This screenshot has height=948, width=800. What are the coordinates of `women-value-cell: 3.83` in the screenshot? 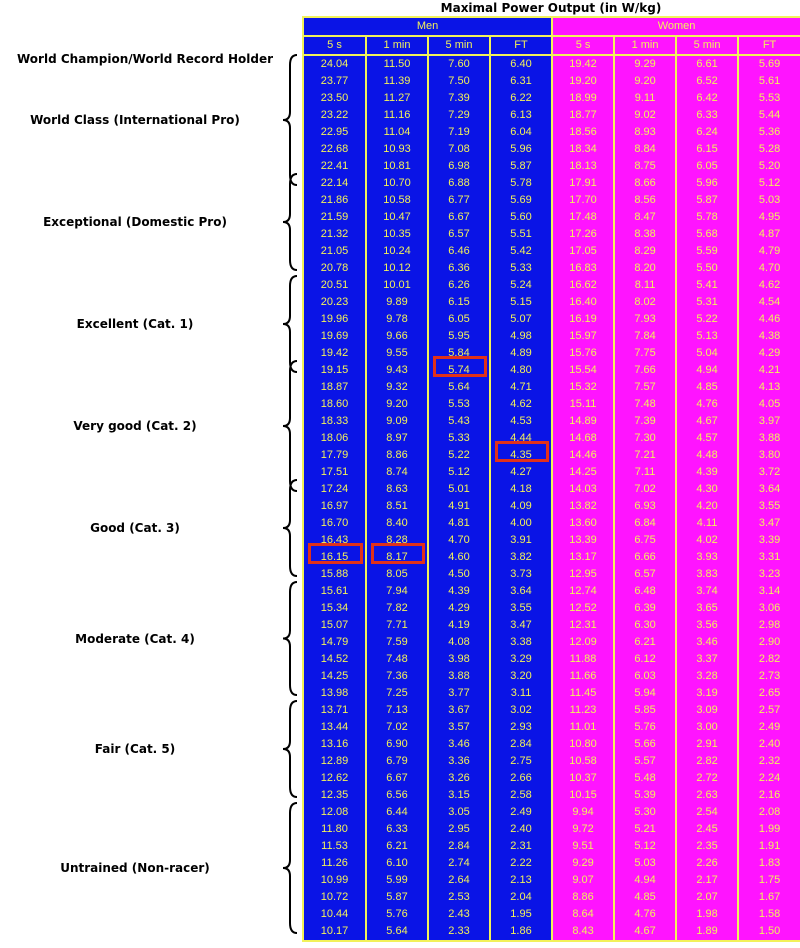 It's located at (707, 574).